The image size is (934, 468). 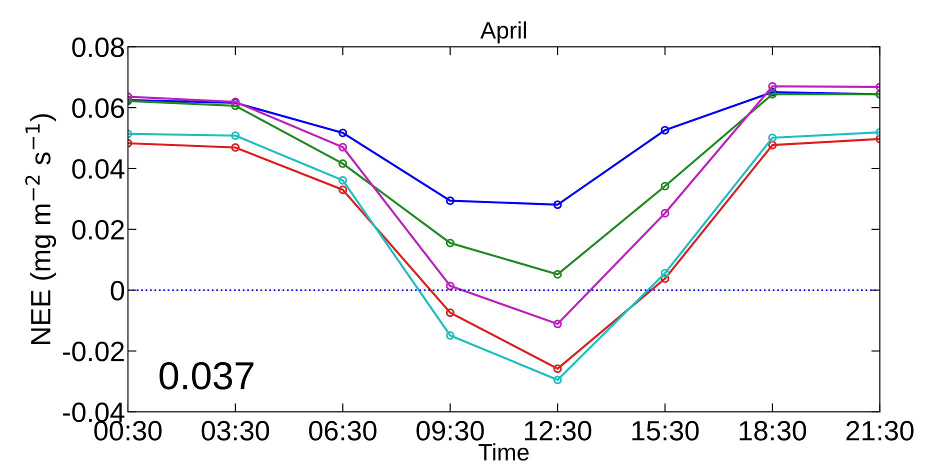 What do you see at coordinates (128, 430) in the screenshot?
I see `x-tick-label: 00:30` at bounding box center [128, 430].